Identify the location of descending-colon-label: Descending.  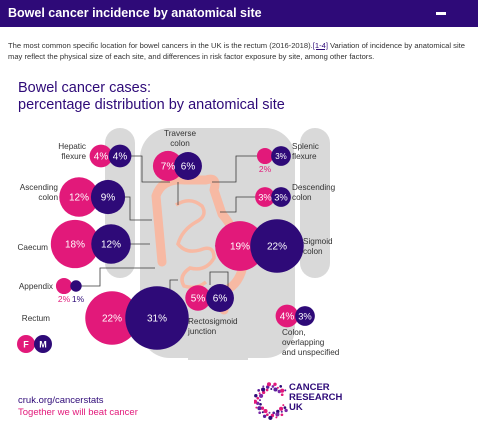
(314, 187).